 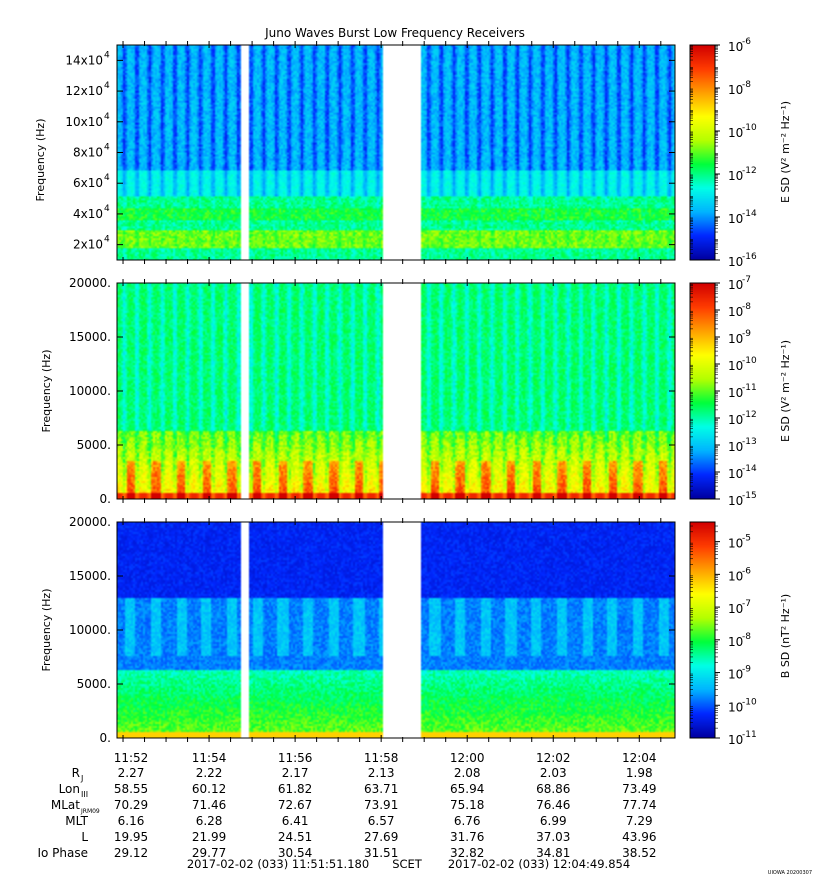 I want to click on colorbar-tick-exponent: -10, so click(x=749, y=361).